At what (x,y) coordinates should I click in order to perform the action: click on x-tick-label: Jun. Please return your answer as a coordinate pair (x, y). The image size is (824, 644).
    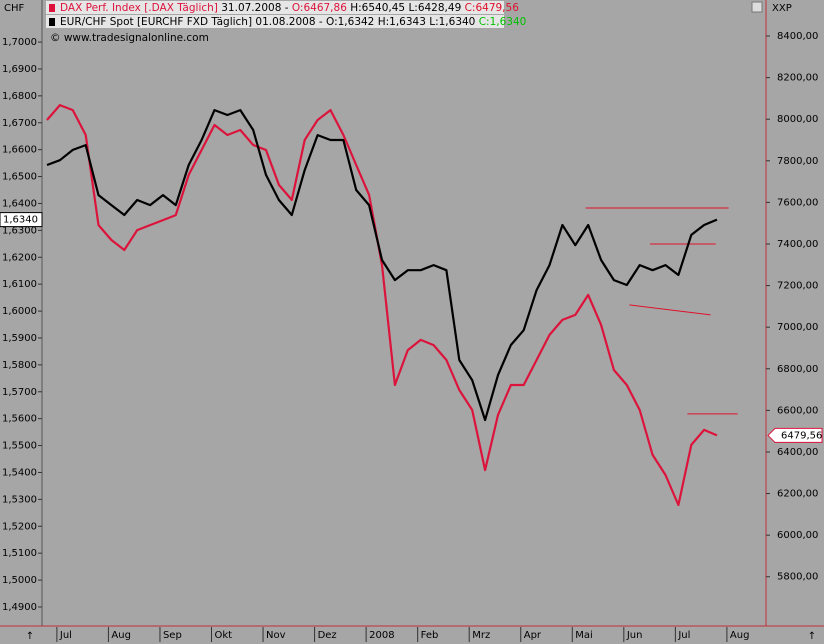
    Looking at the image, I should click on (634, 635).